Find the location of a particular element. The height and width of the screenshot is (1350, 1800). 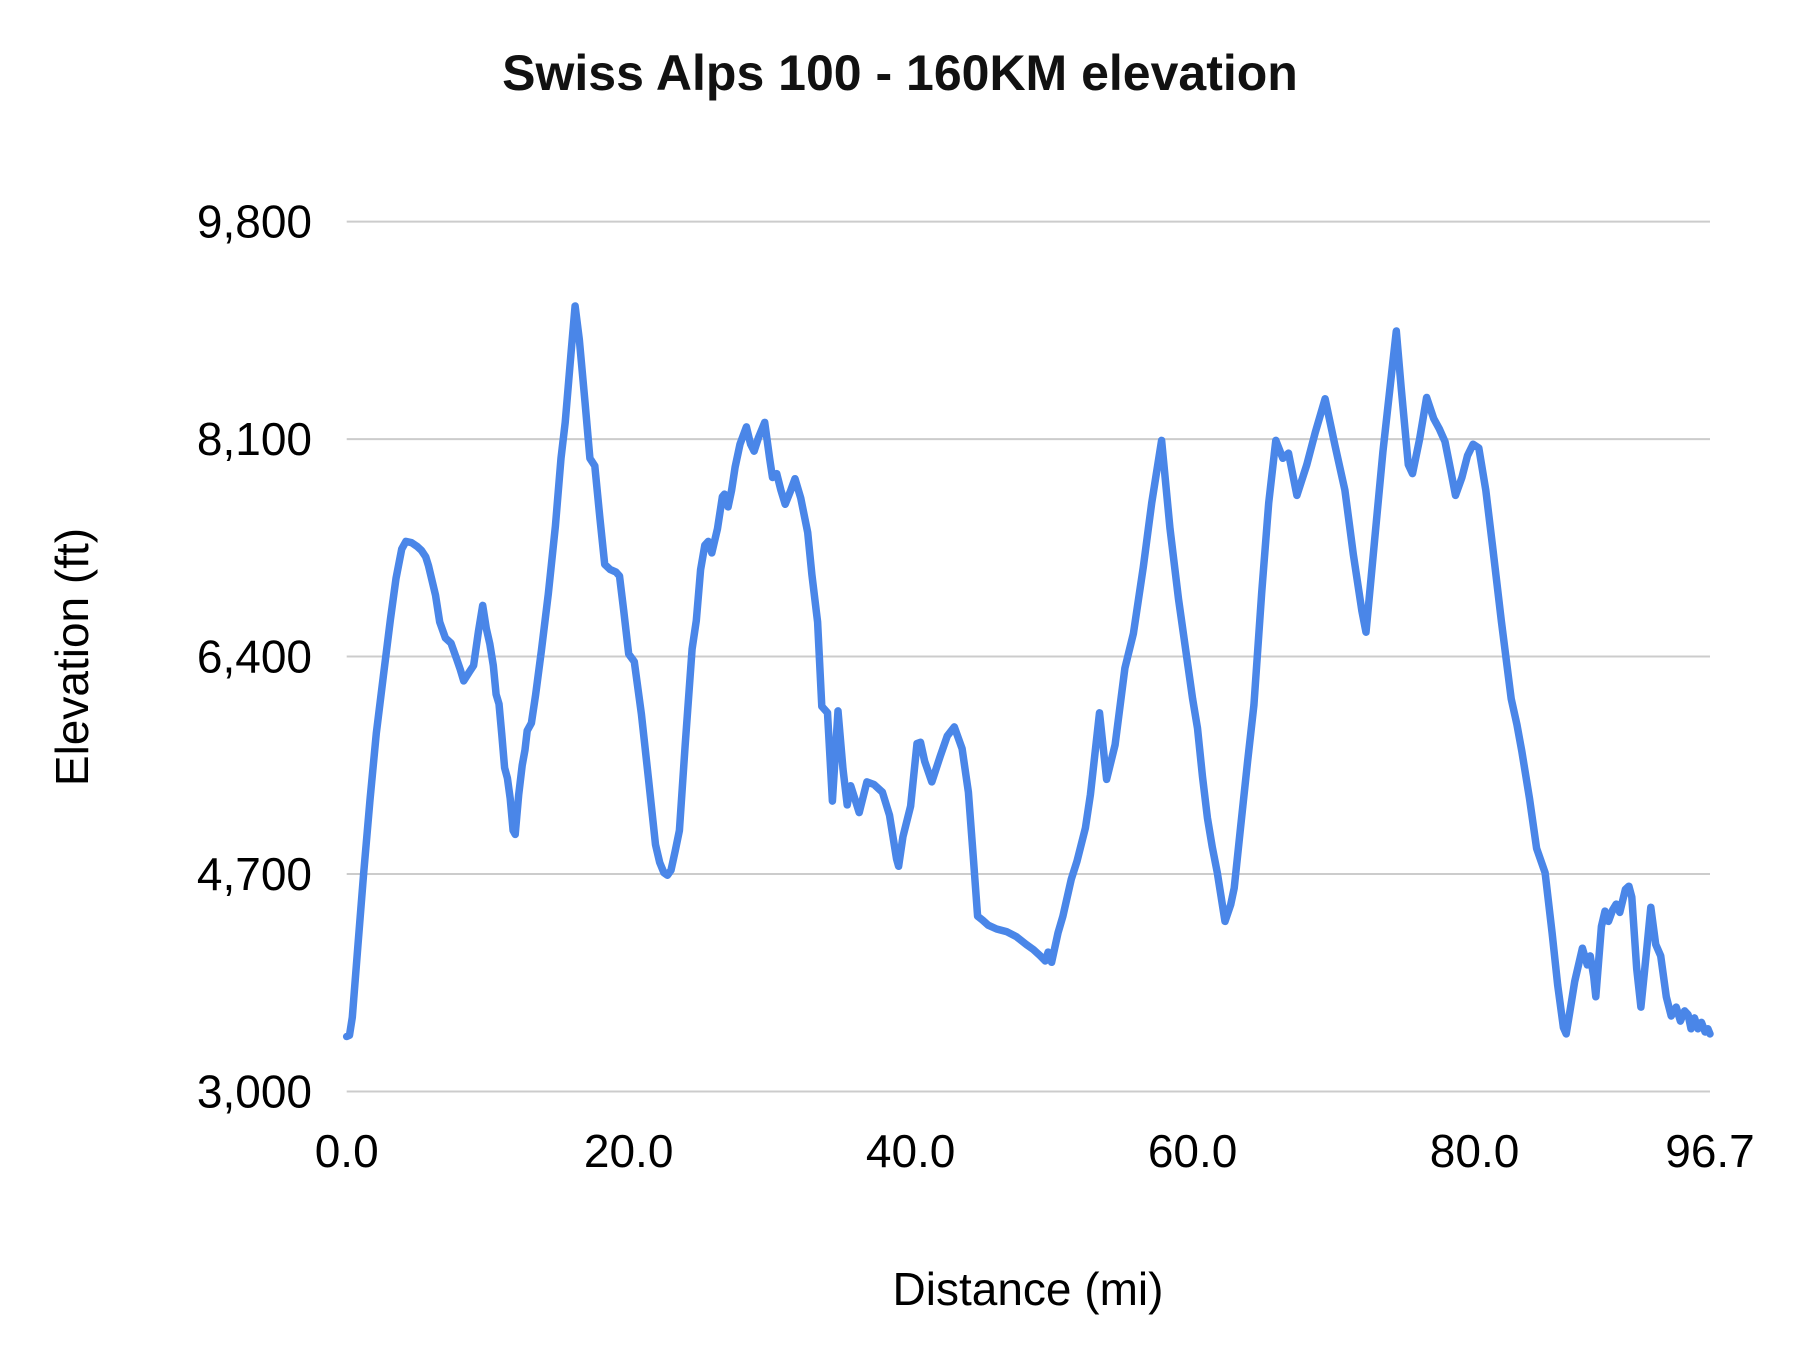

x-tick-label: 40.0 is located at coordinates (911, 1151).